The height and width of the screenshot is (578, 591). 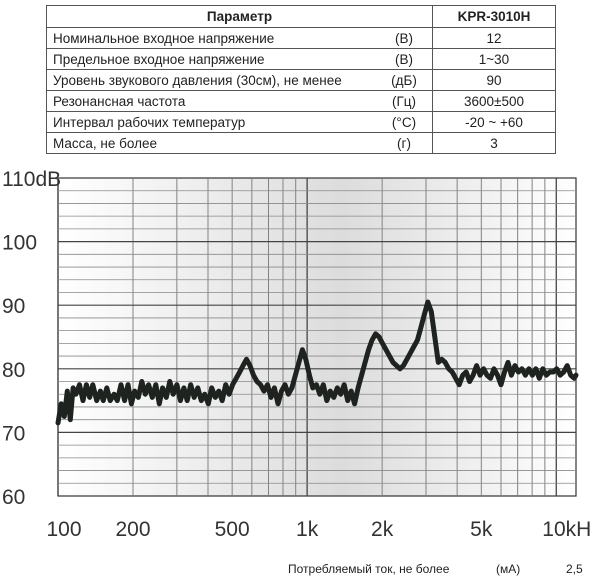 What do you see at coordinates (211, 38) in the screenshot?
I see `param-name: Номинальное входное напряжение` at bounding box center [211, 38].